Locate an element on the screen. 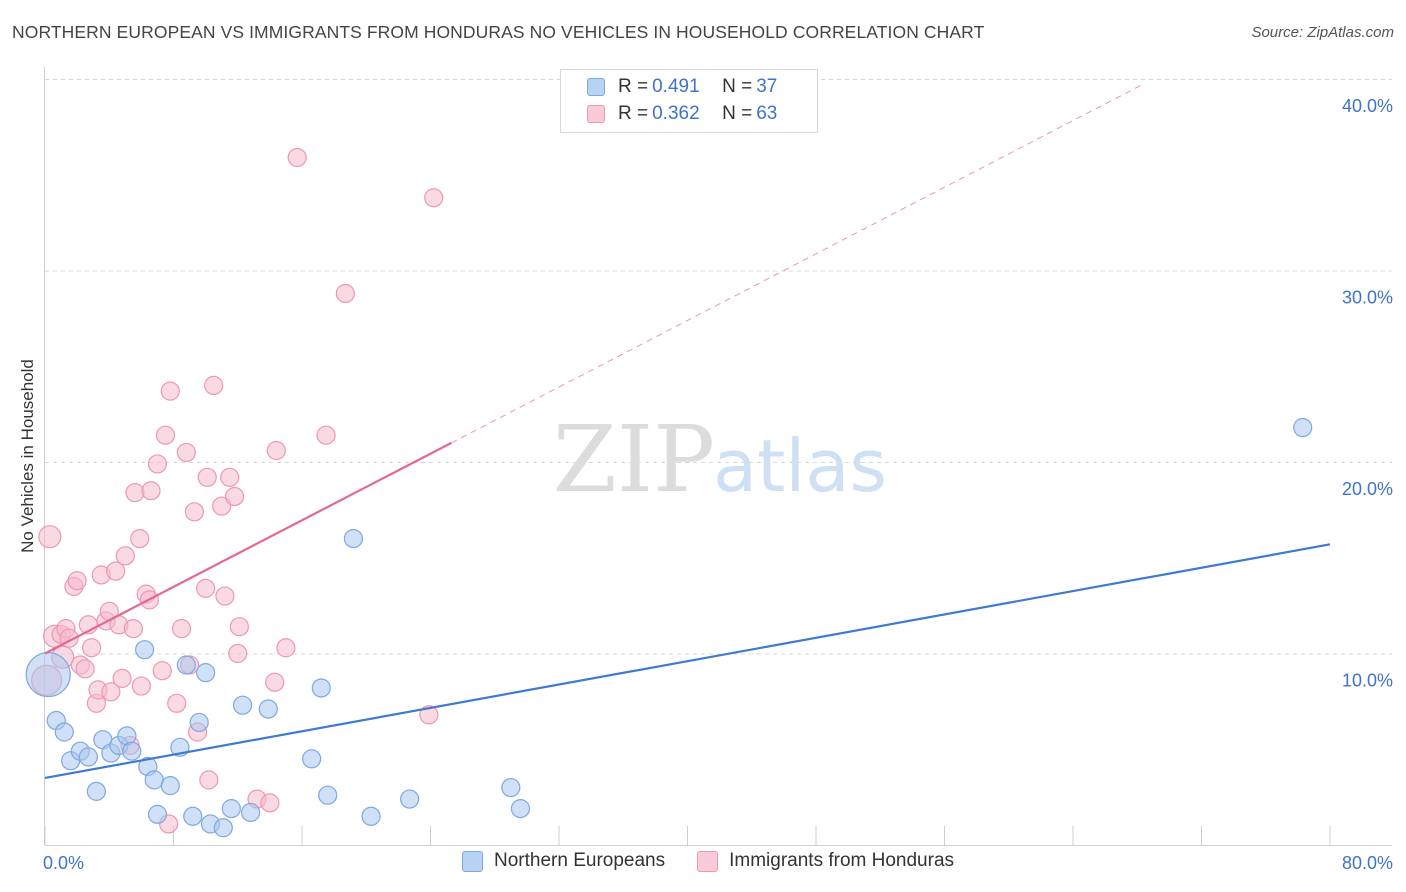  watermark-atlas: atlas is located at coordinates (800, 466).